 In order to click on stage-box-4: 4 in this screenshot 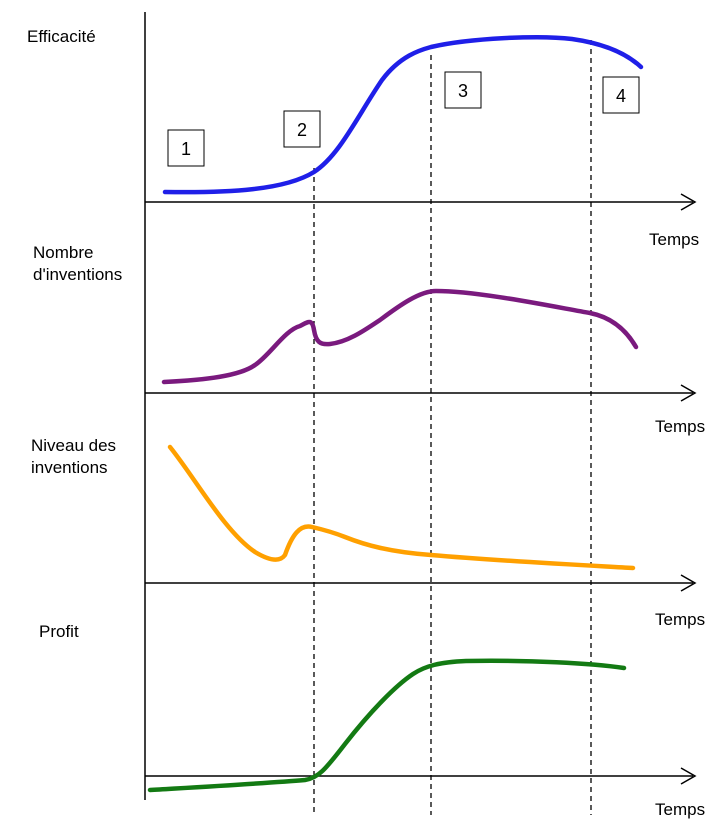, I will do `click(621, 95)`.